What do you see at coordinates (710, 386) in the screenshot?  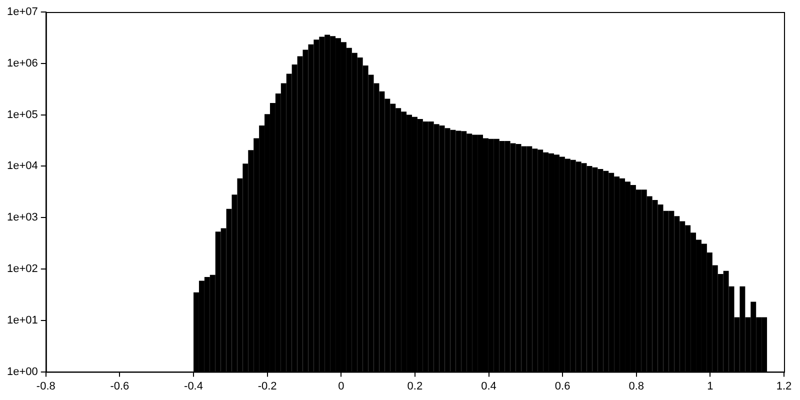 I see `x-tick-label: 1` at bounding box center [710, 386].